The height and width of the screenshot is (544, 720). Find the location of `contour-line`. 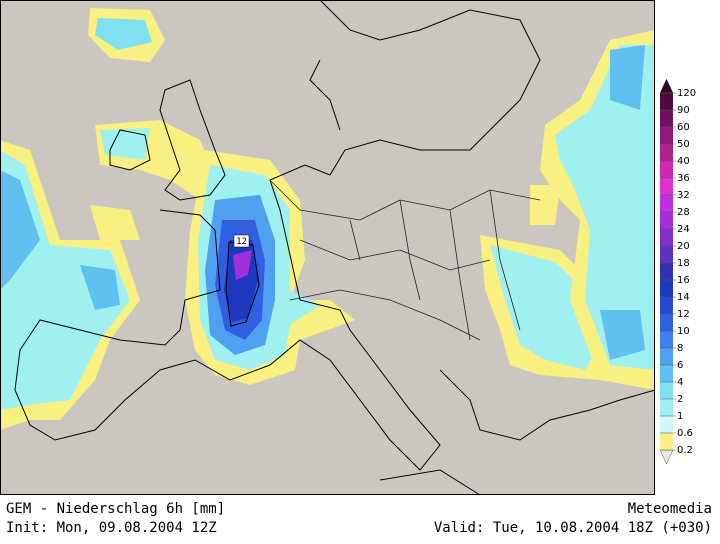

contour-line is located at coordinates (242, 284).